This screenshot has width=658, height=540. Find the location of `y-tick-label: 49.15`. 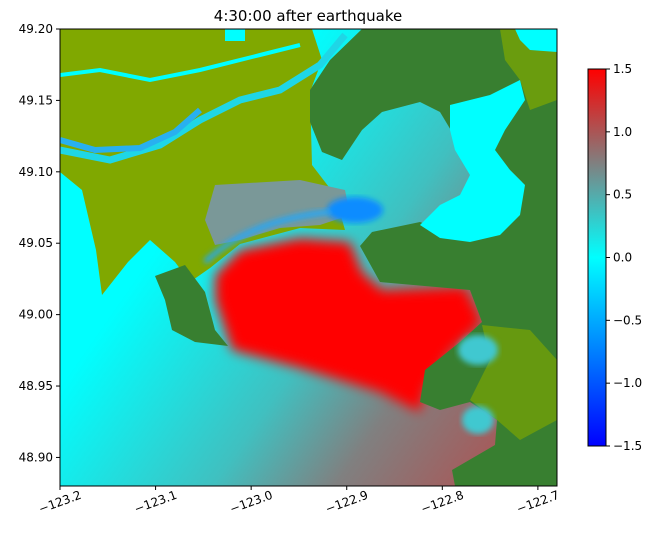

y-tick-label: 49.15 is located at coordinates (36, 100).